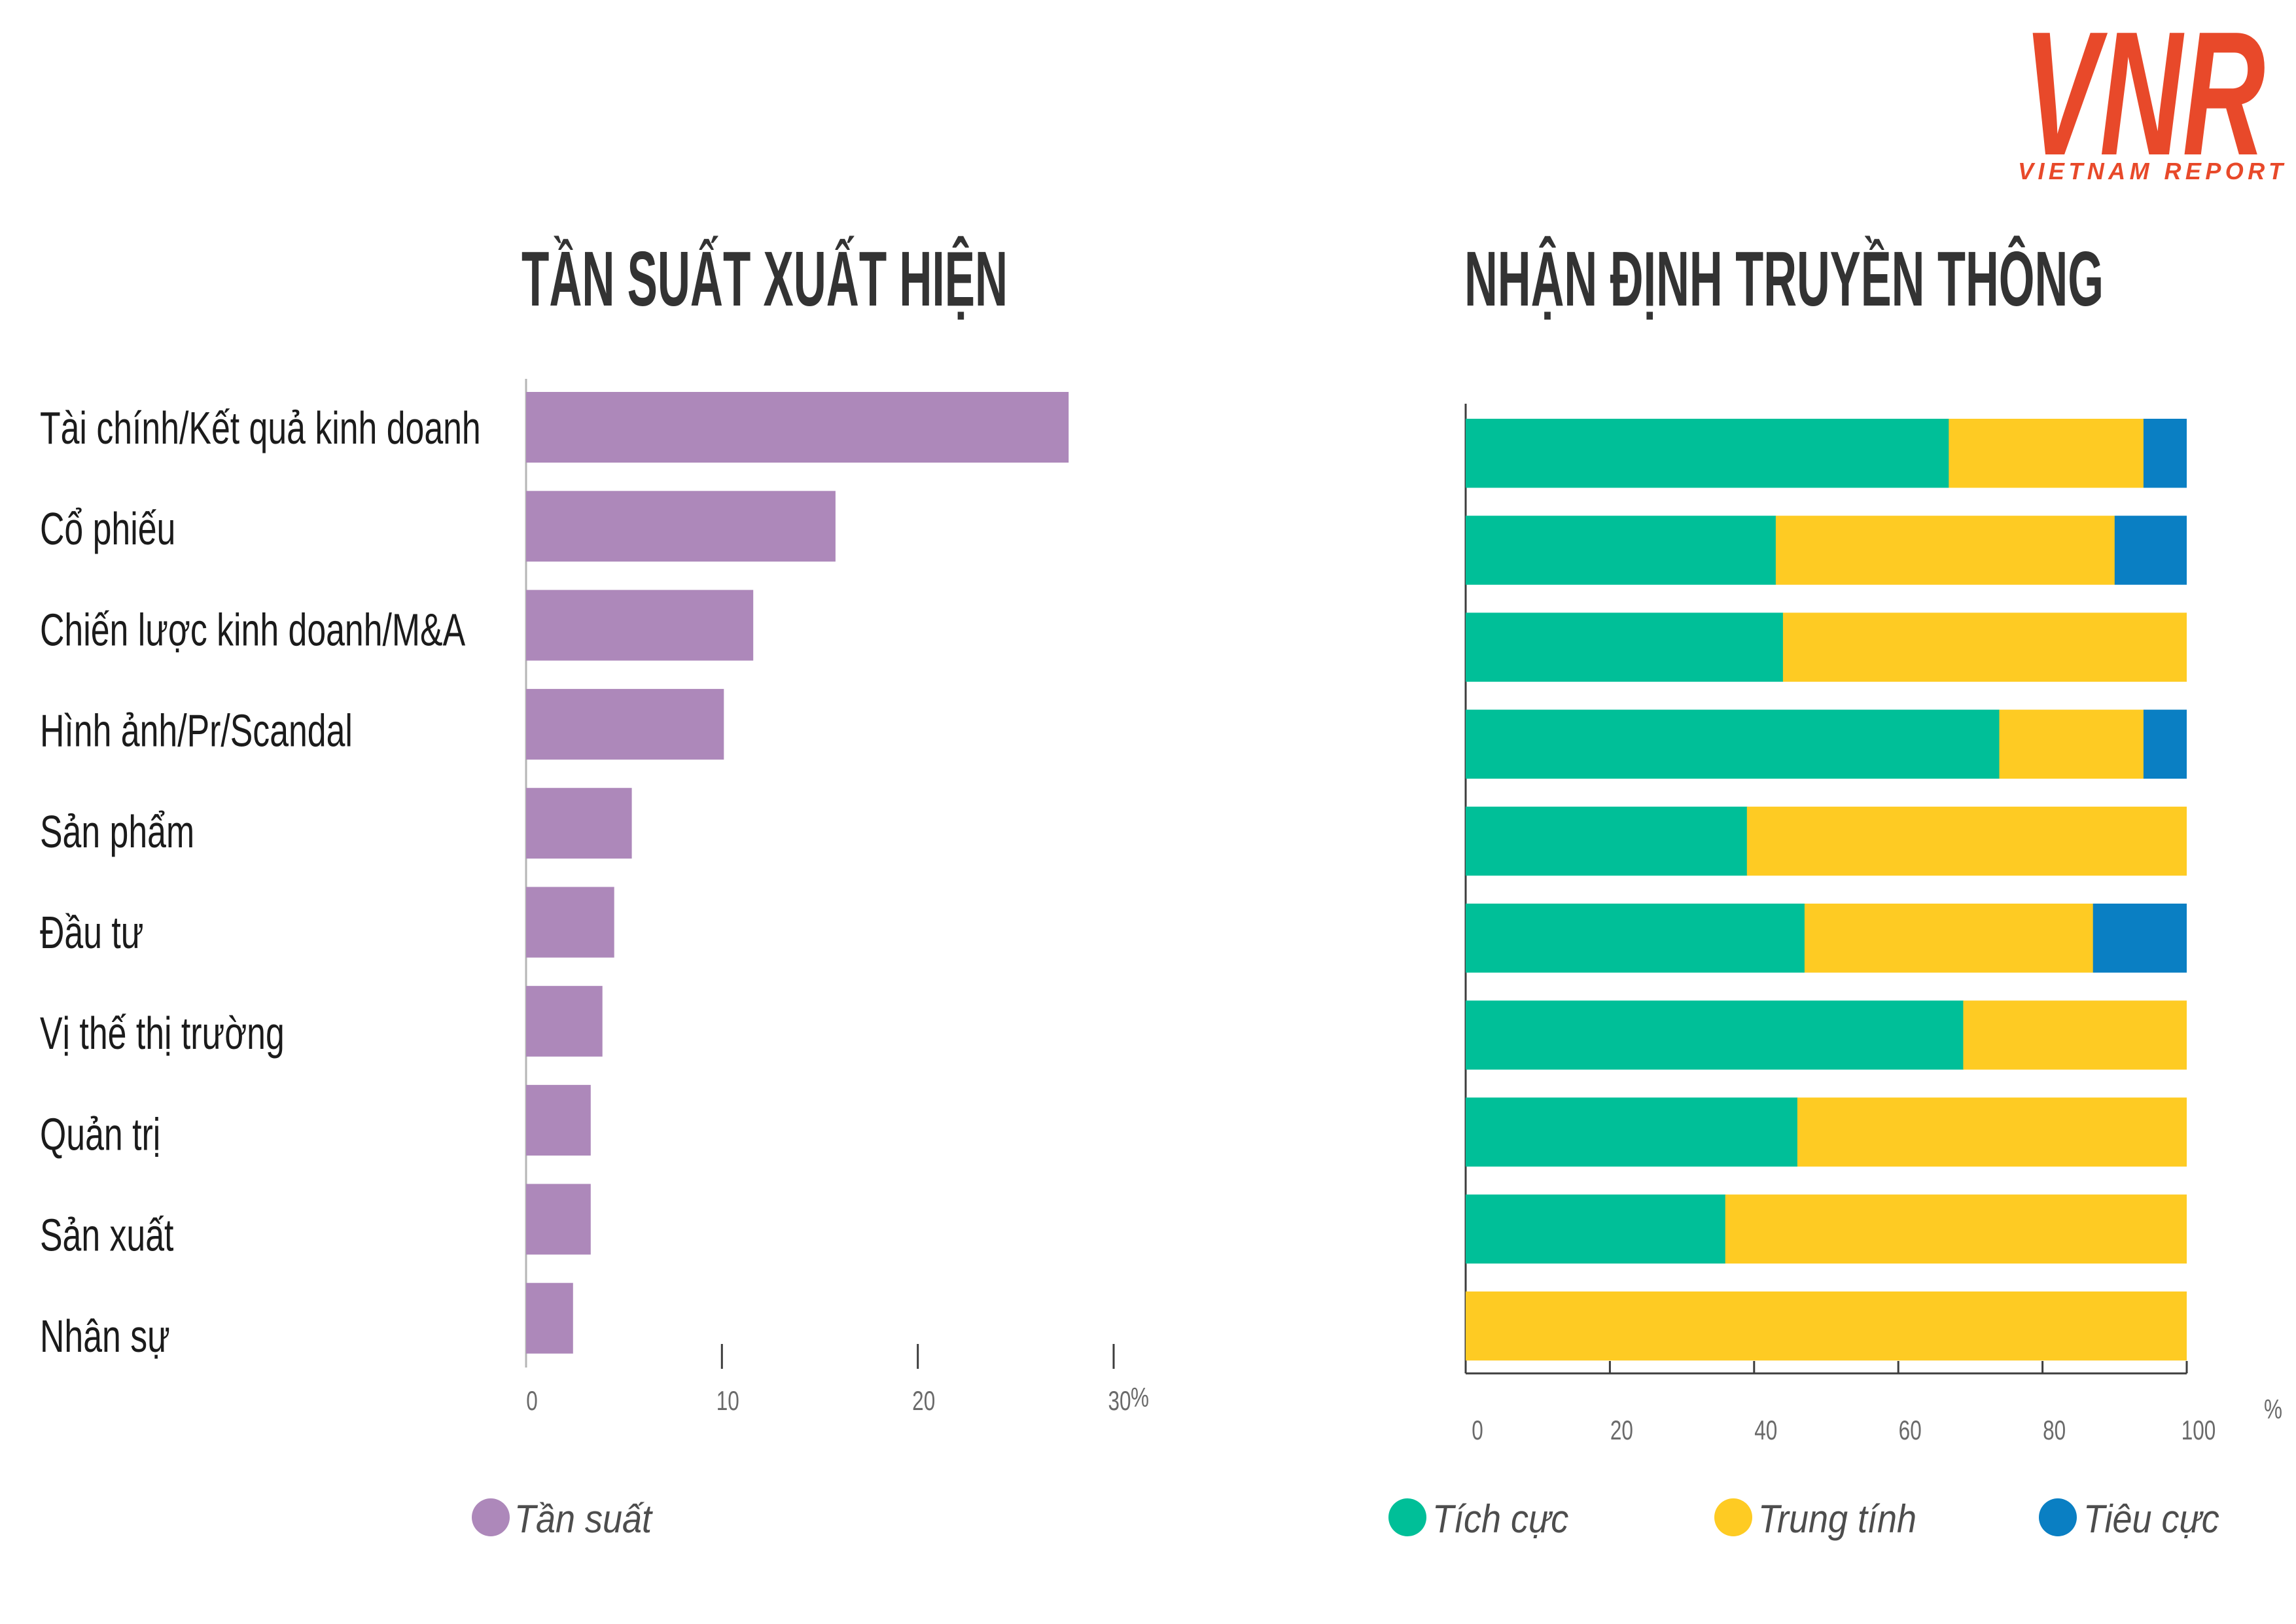 The image size is (2296, 1624). Describe the element at coordinates (2144, 96) in the screenshot. I see `logo-mark: VNR` at that location.